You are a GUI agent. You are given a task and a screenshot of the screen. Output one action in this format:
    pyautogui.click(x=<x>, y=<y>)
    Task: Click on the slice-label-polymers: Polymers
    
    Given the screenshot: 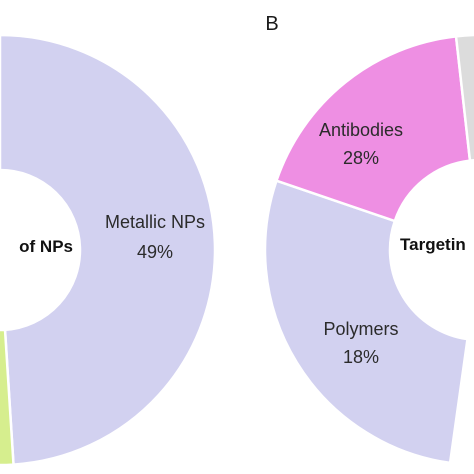 What is the action you would take?
    pyautogui.click(x=360, y=329)
    